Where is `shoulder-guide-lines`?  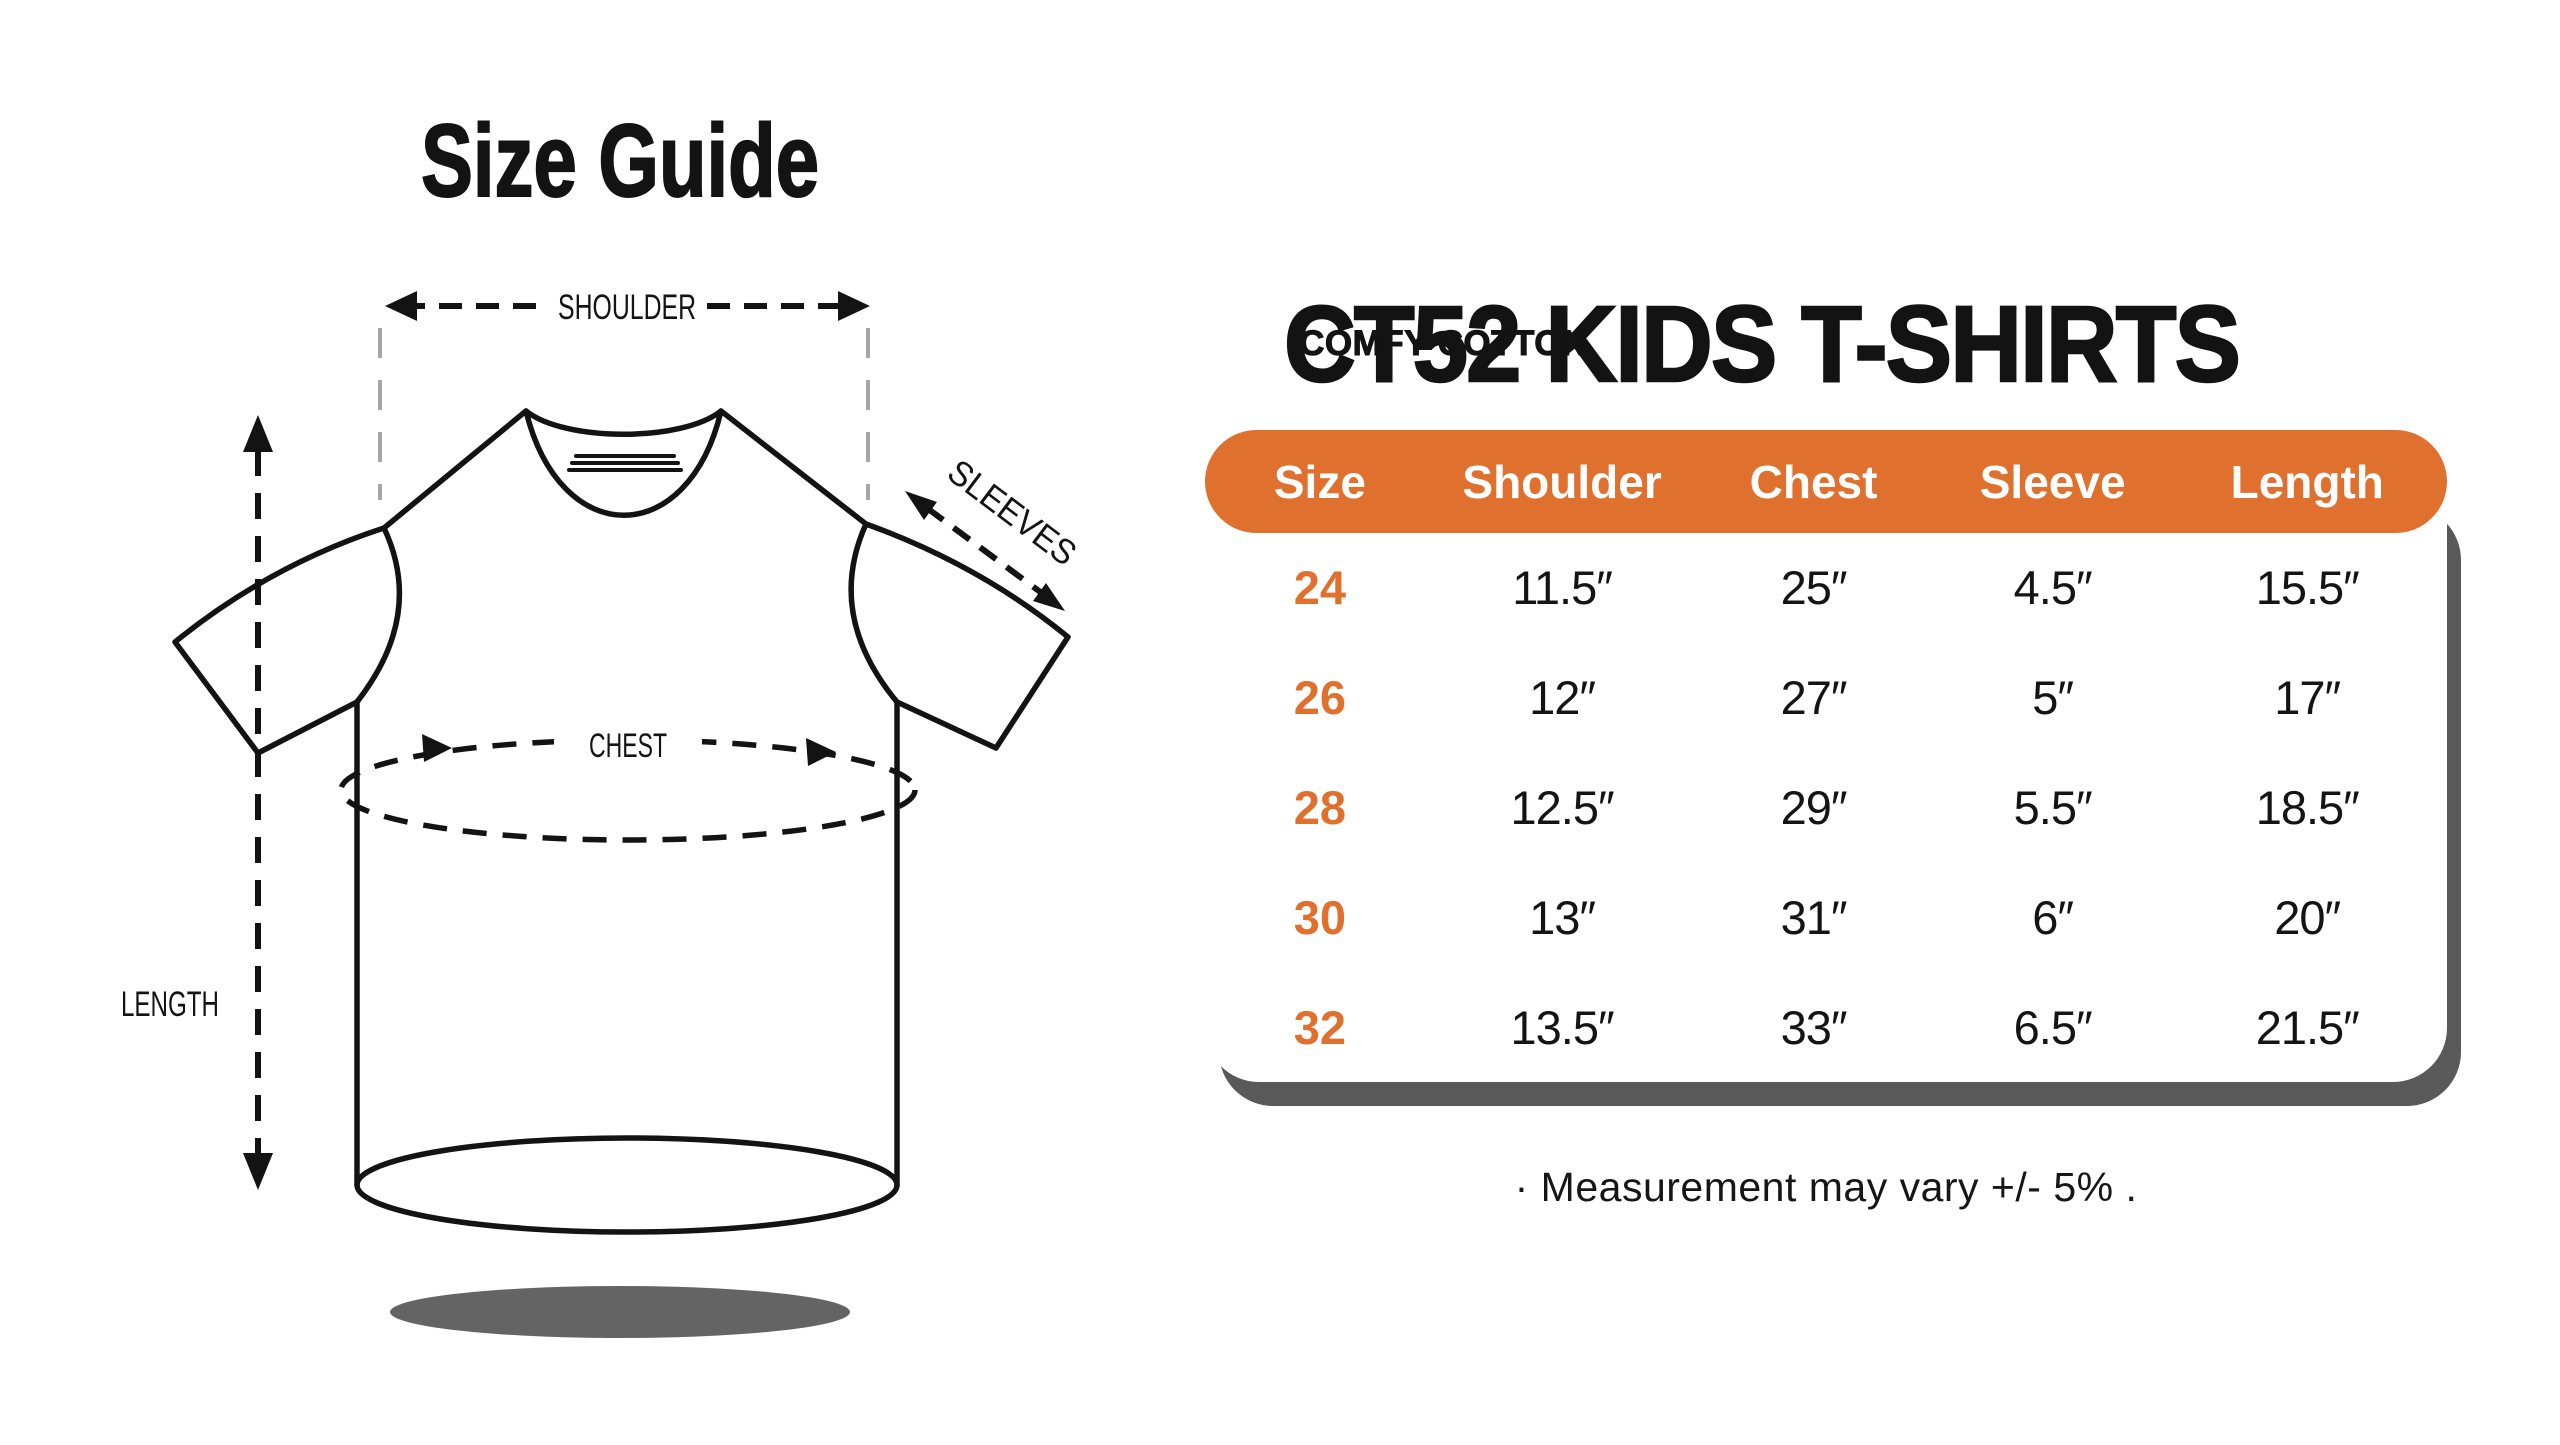
shoulder-guide-lines is located at coordinates (624, 414).